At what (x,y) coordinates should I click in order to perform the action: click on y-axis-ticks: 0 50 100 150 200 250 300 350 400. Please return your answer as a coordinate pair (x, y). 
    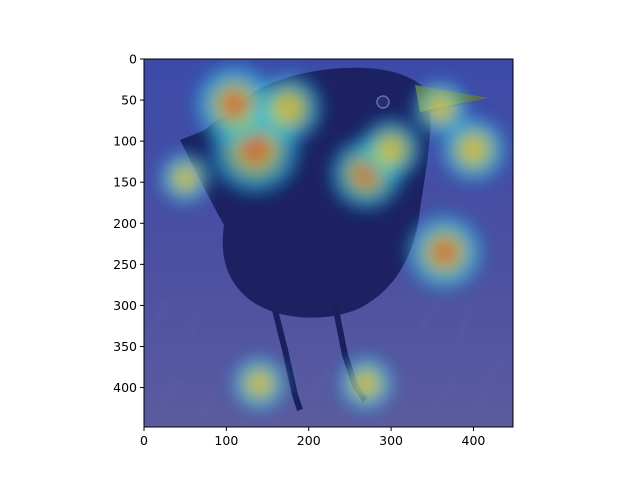
    Looking at the image, I should click on (128, 223).